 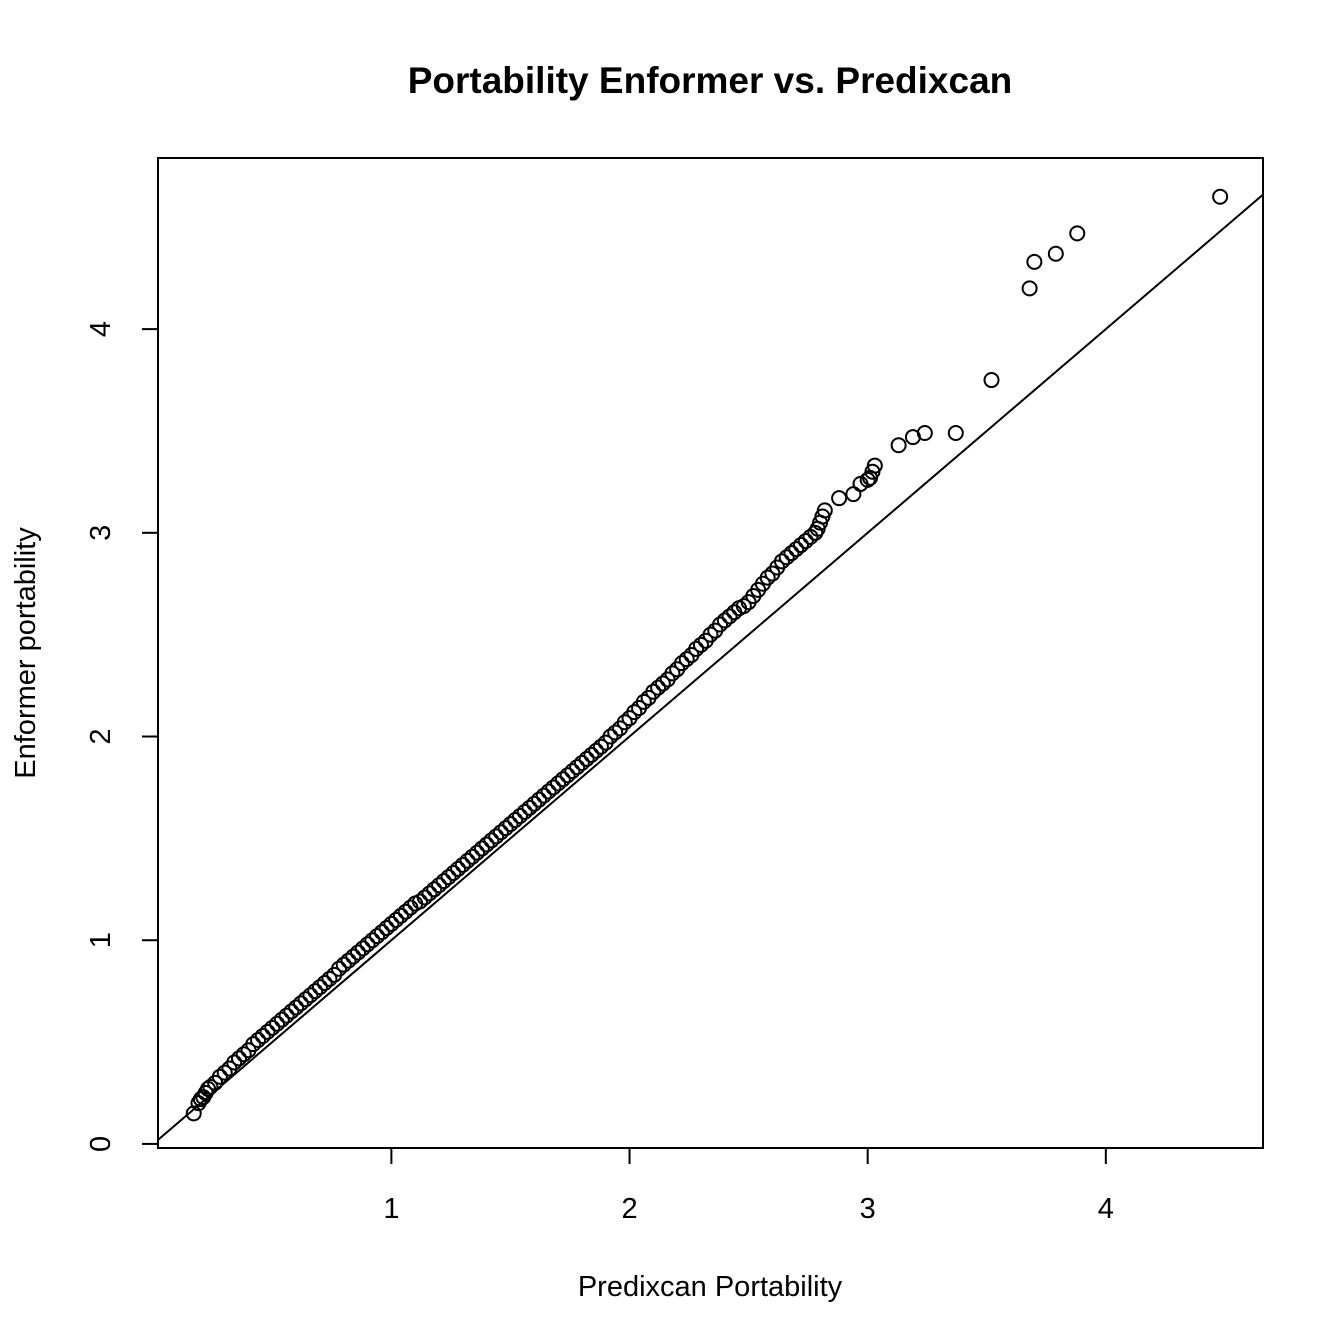 What do you see at coordinates (391, 1209) in the screenshot?
I see `x-tick-label: 1` at bounding box center [391, 1209].